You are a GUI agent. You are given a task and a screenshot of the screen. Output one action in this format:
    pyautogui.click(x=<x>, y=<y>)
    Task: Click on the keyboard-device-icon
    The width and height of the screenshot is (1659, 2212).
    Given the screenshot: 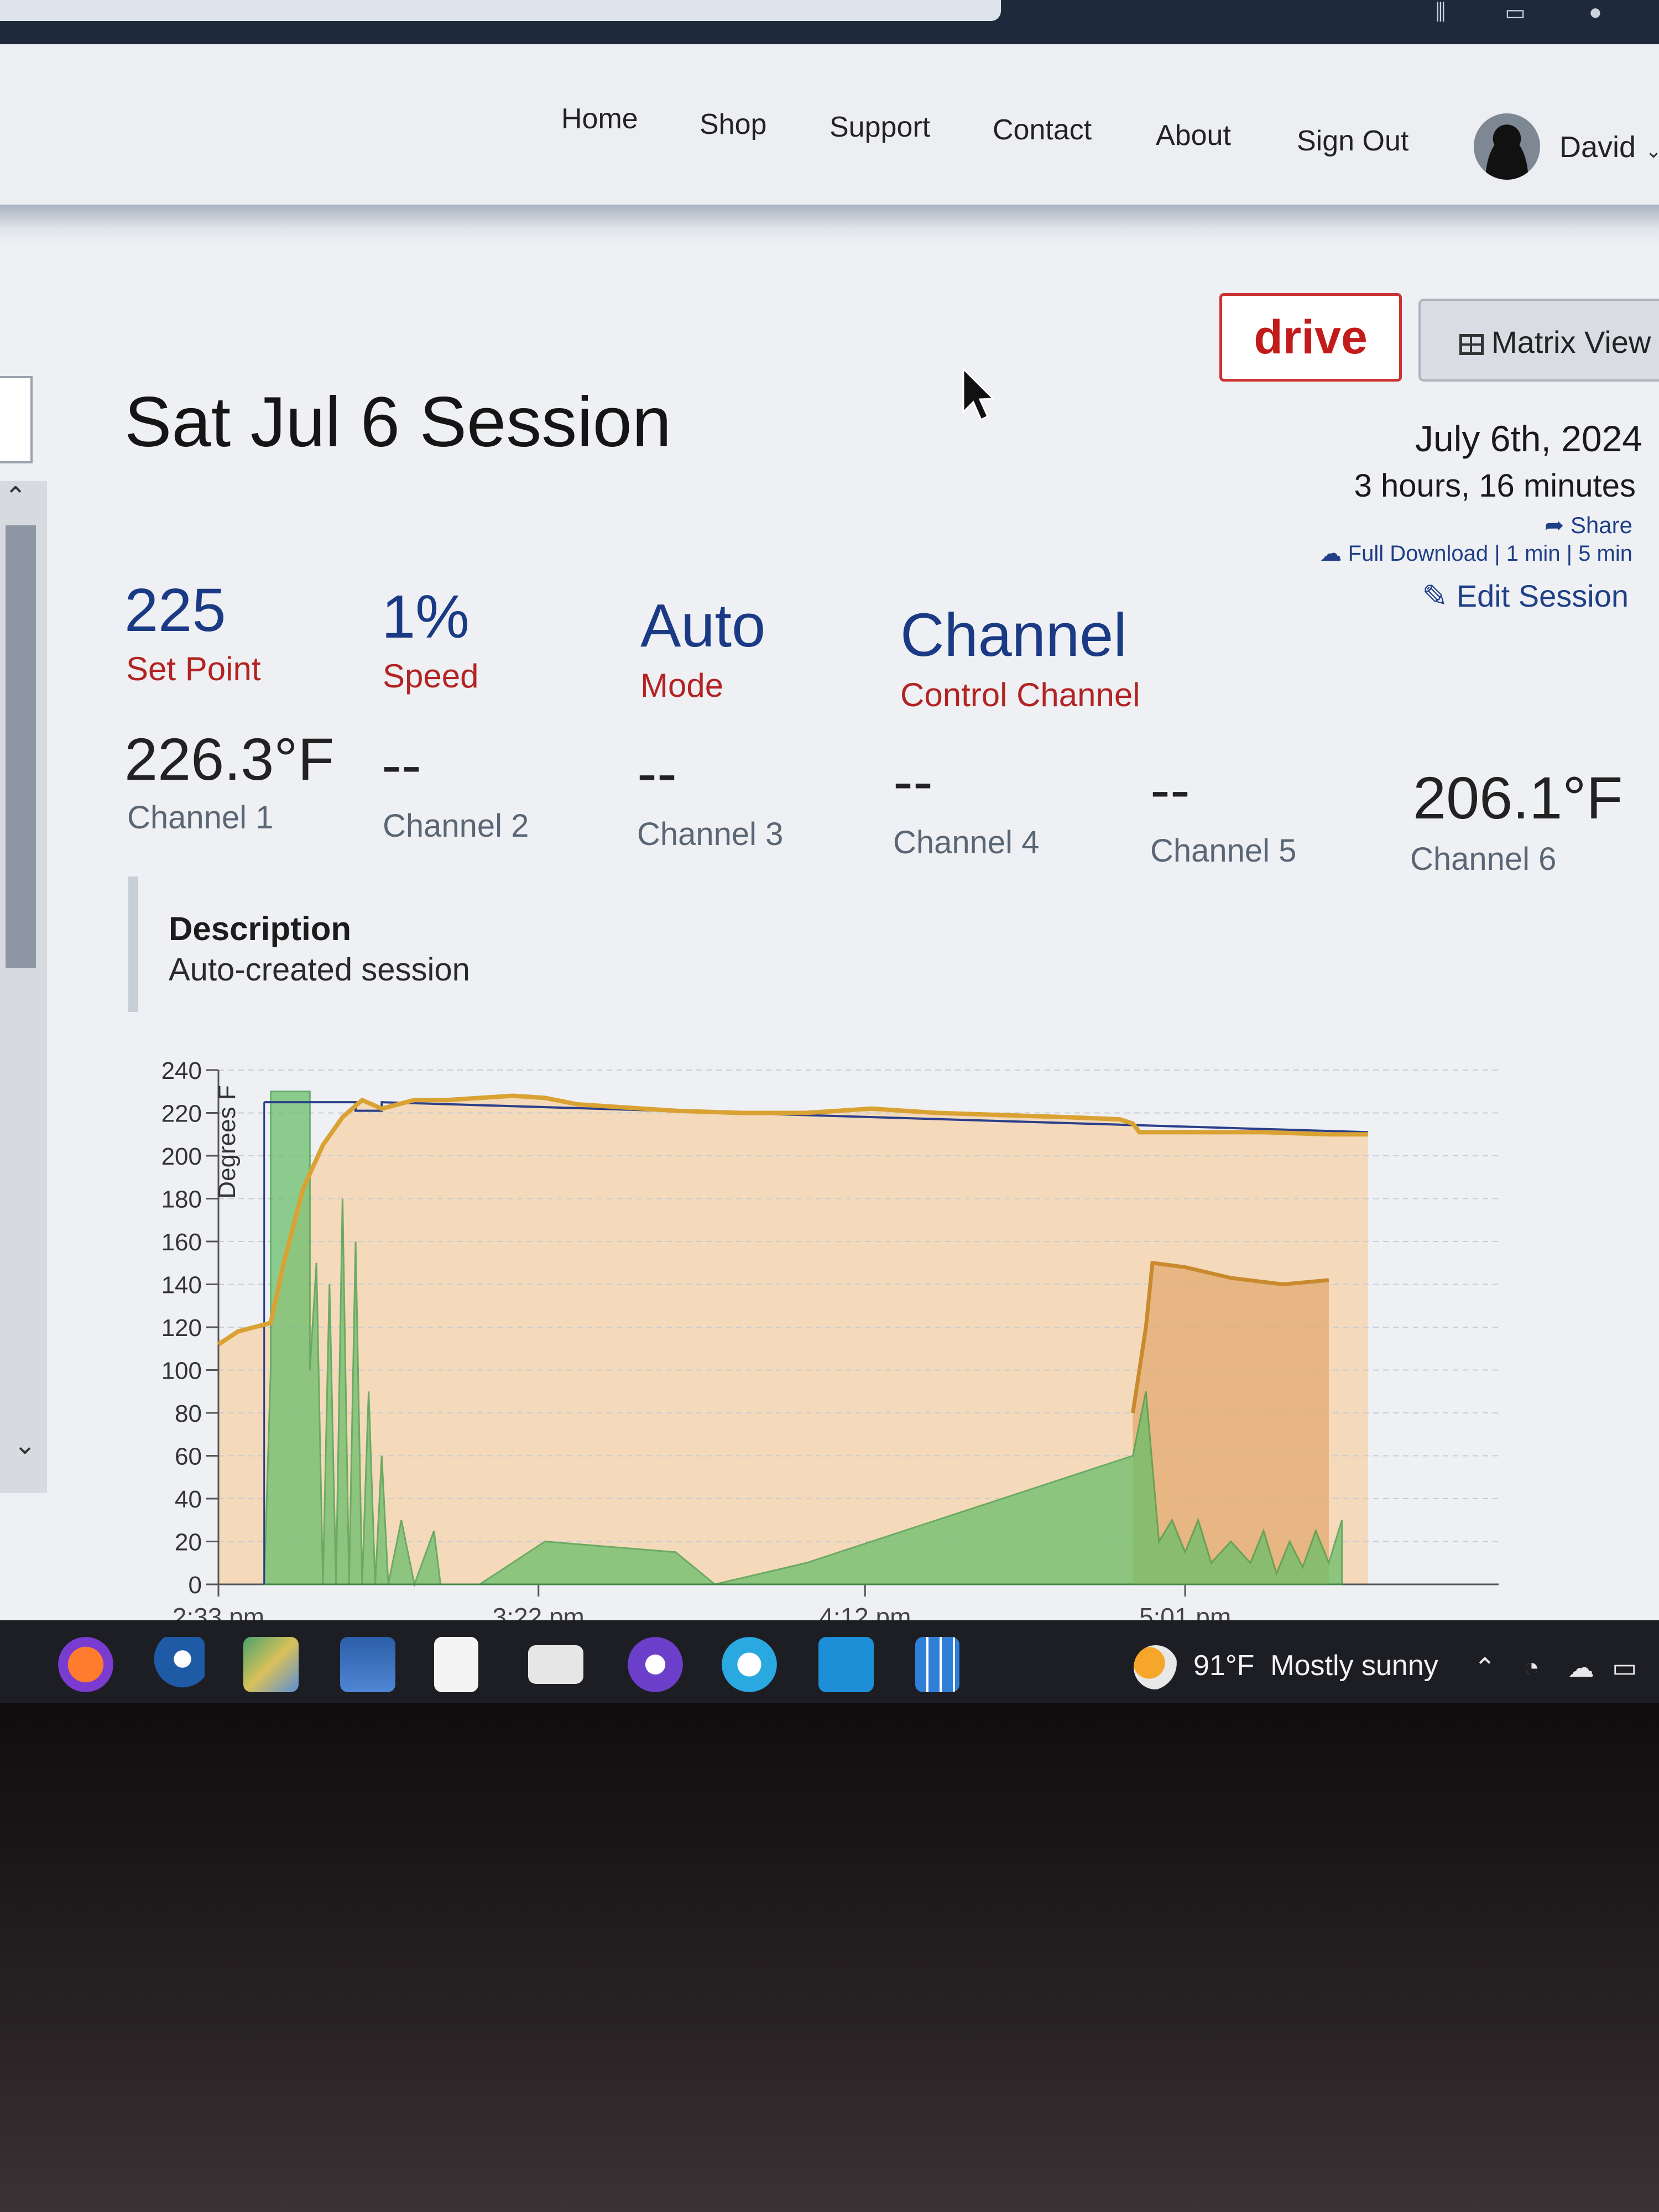 What is the action you would take?
    pyautogui.click(x=556, y=1665)
    